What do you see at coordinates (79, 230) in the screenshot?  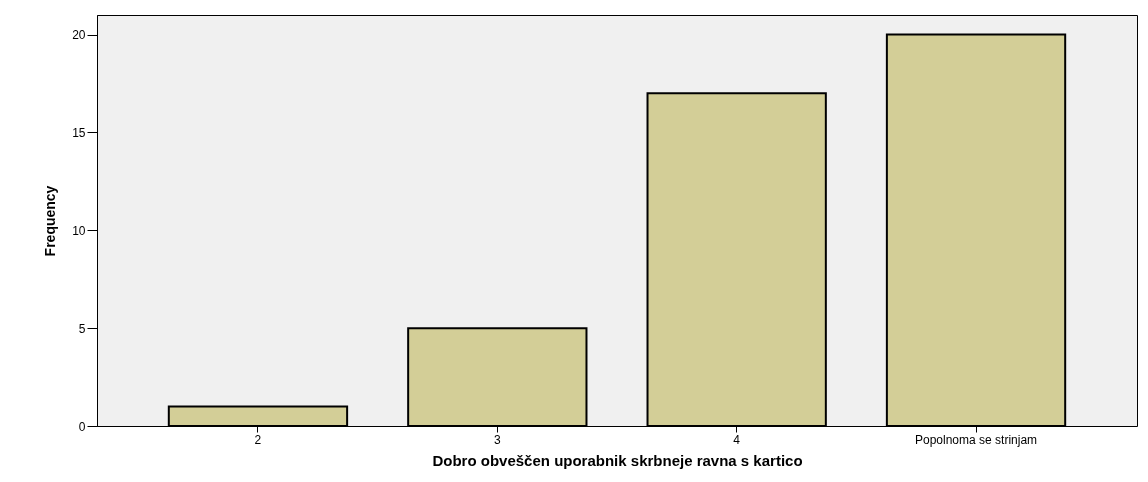 I see `y-tick-label: 10` at bounding box center [79, 230].